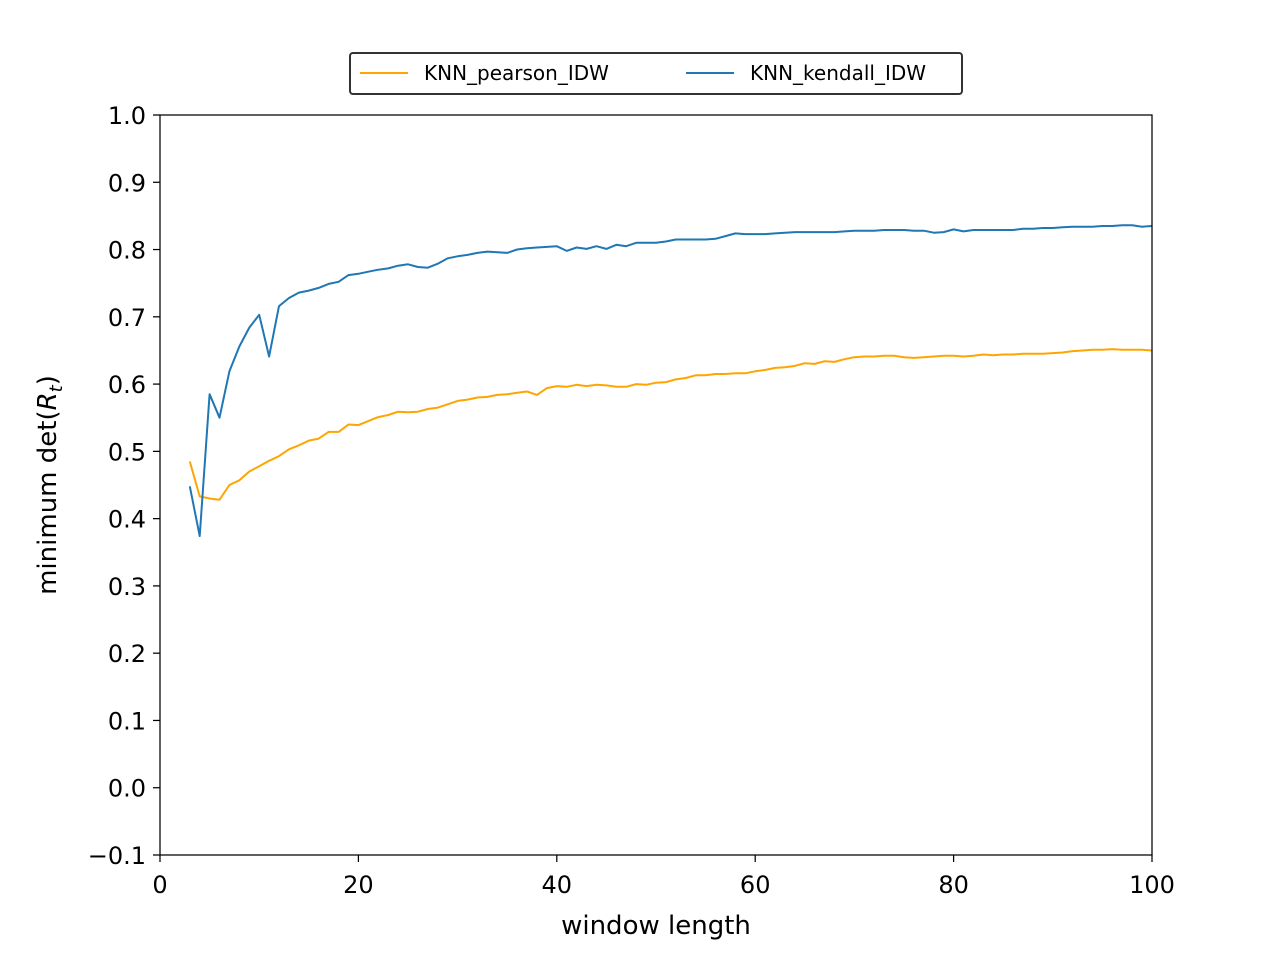  I want to click on x-tick-label: 40, so click(557, 885).